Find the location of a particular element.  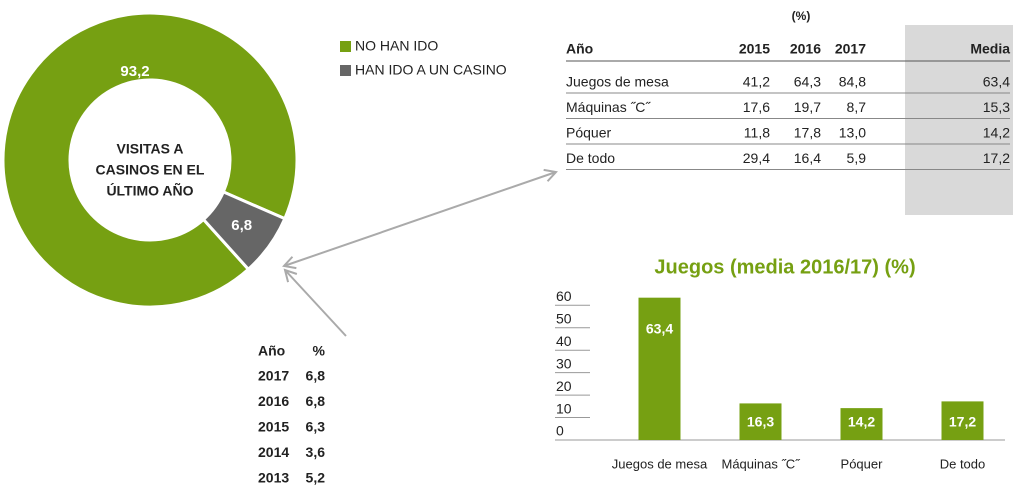

table-cell: De todo is located at coordinates (590, 158).